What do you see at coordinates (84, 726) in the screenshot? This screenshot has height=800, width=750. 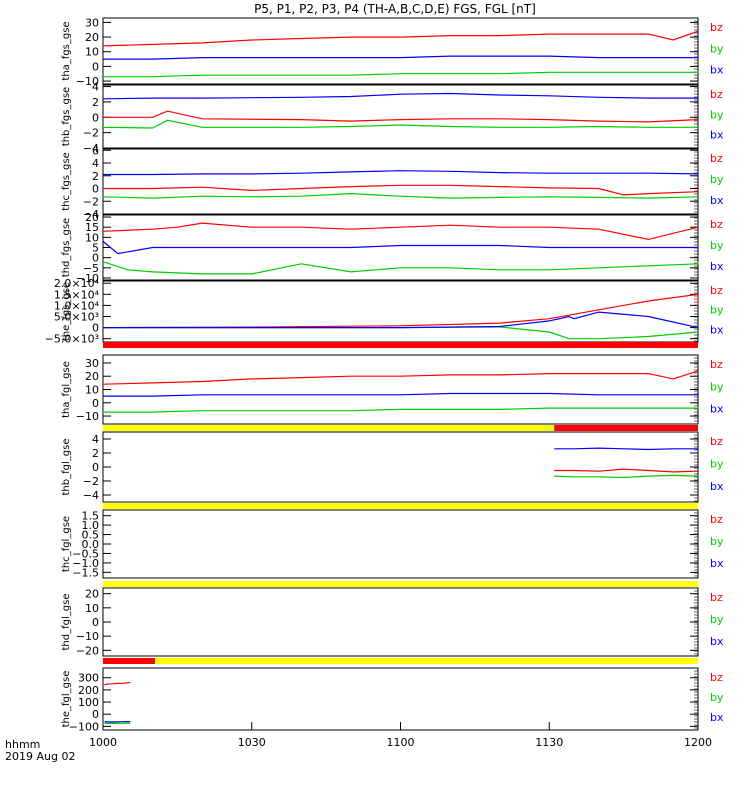 I see `y-tick-label: −100` at bounding box center [84, 726].